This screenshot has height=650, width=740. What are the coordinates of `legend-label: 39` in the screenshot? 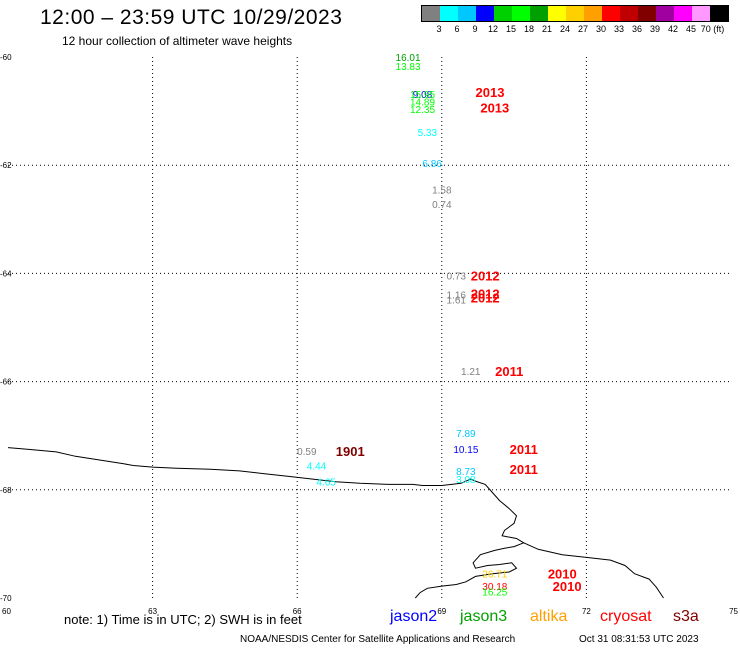 It's located at (655, 29).